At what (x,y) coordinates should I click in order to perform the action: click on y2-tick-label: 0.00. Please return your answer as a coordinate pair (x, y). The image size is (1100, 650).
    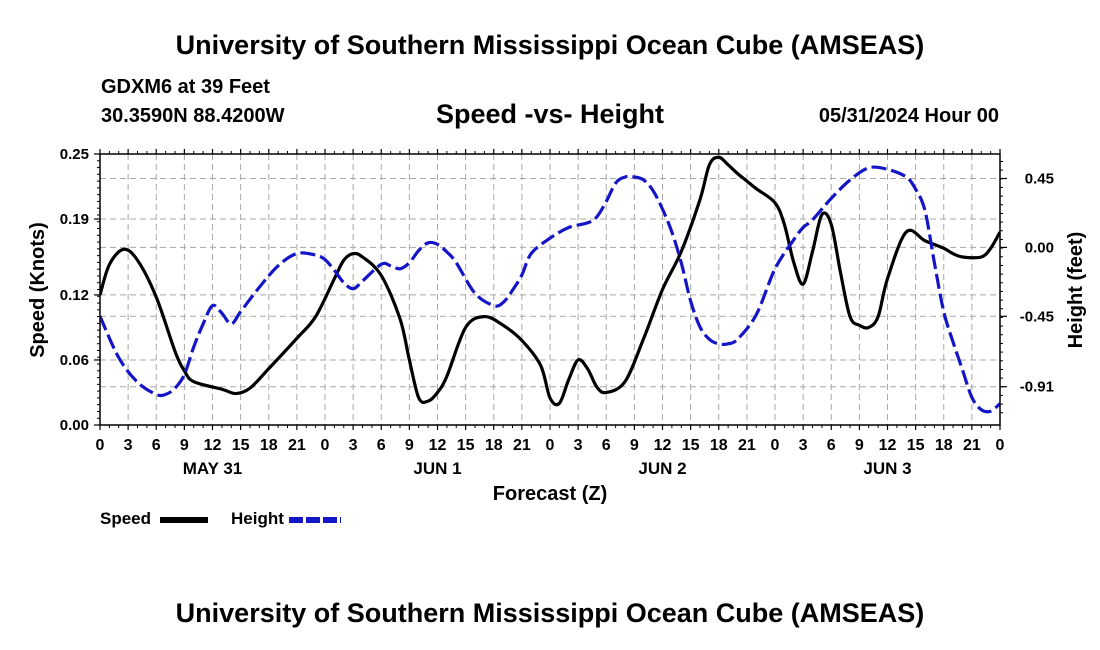
    Looking at the image, I should click on (1039, 247).